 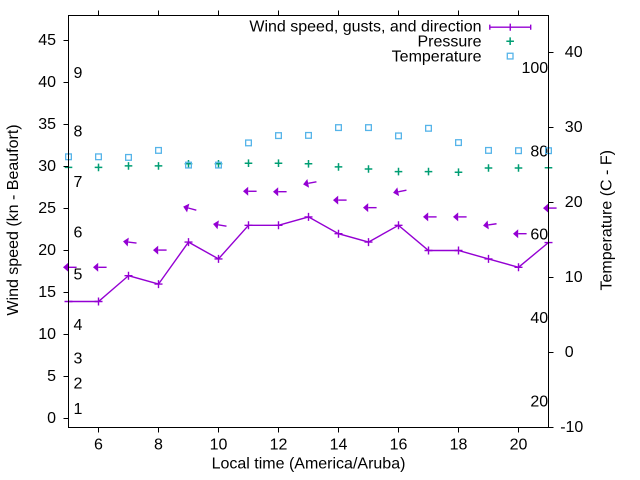 What do you see at coordinates (47, 292) in the screenshot?
I see `svg-text: 15` at bounding box center [47, 292].